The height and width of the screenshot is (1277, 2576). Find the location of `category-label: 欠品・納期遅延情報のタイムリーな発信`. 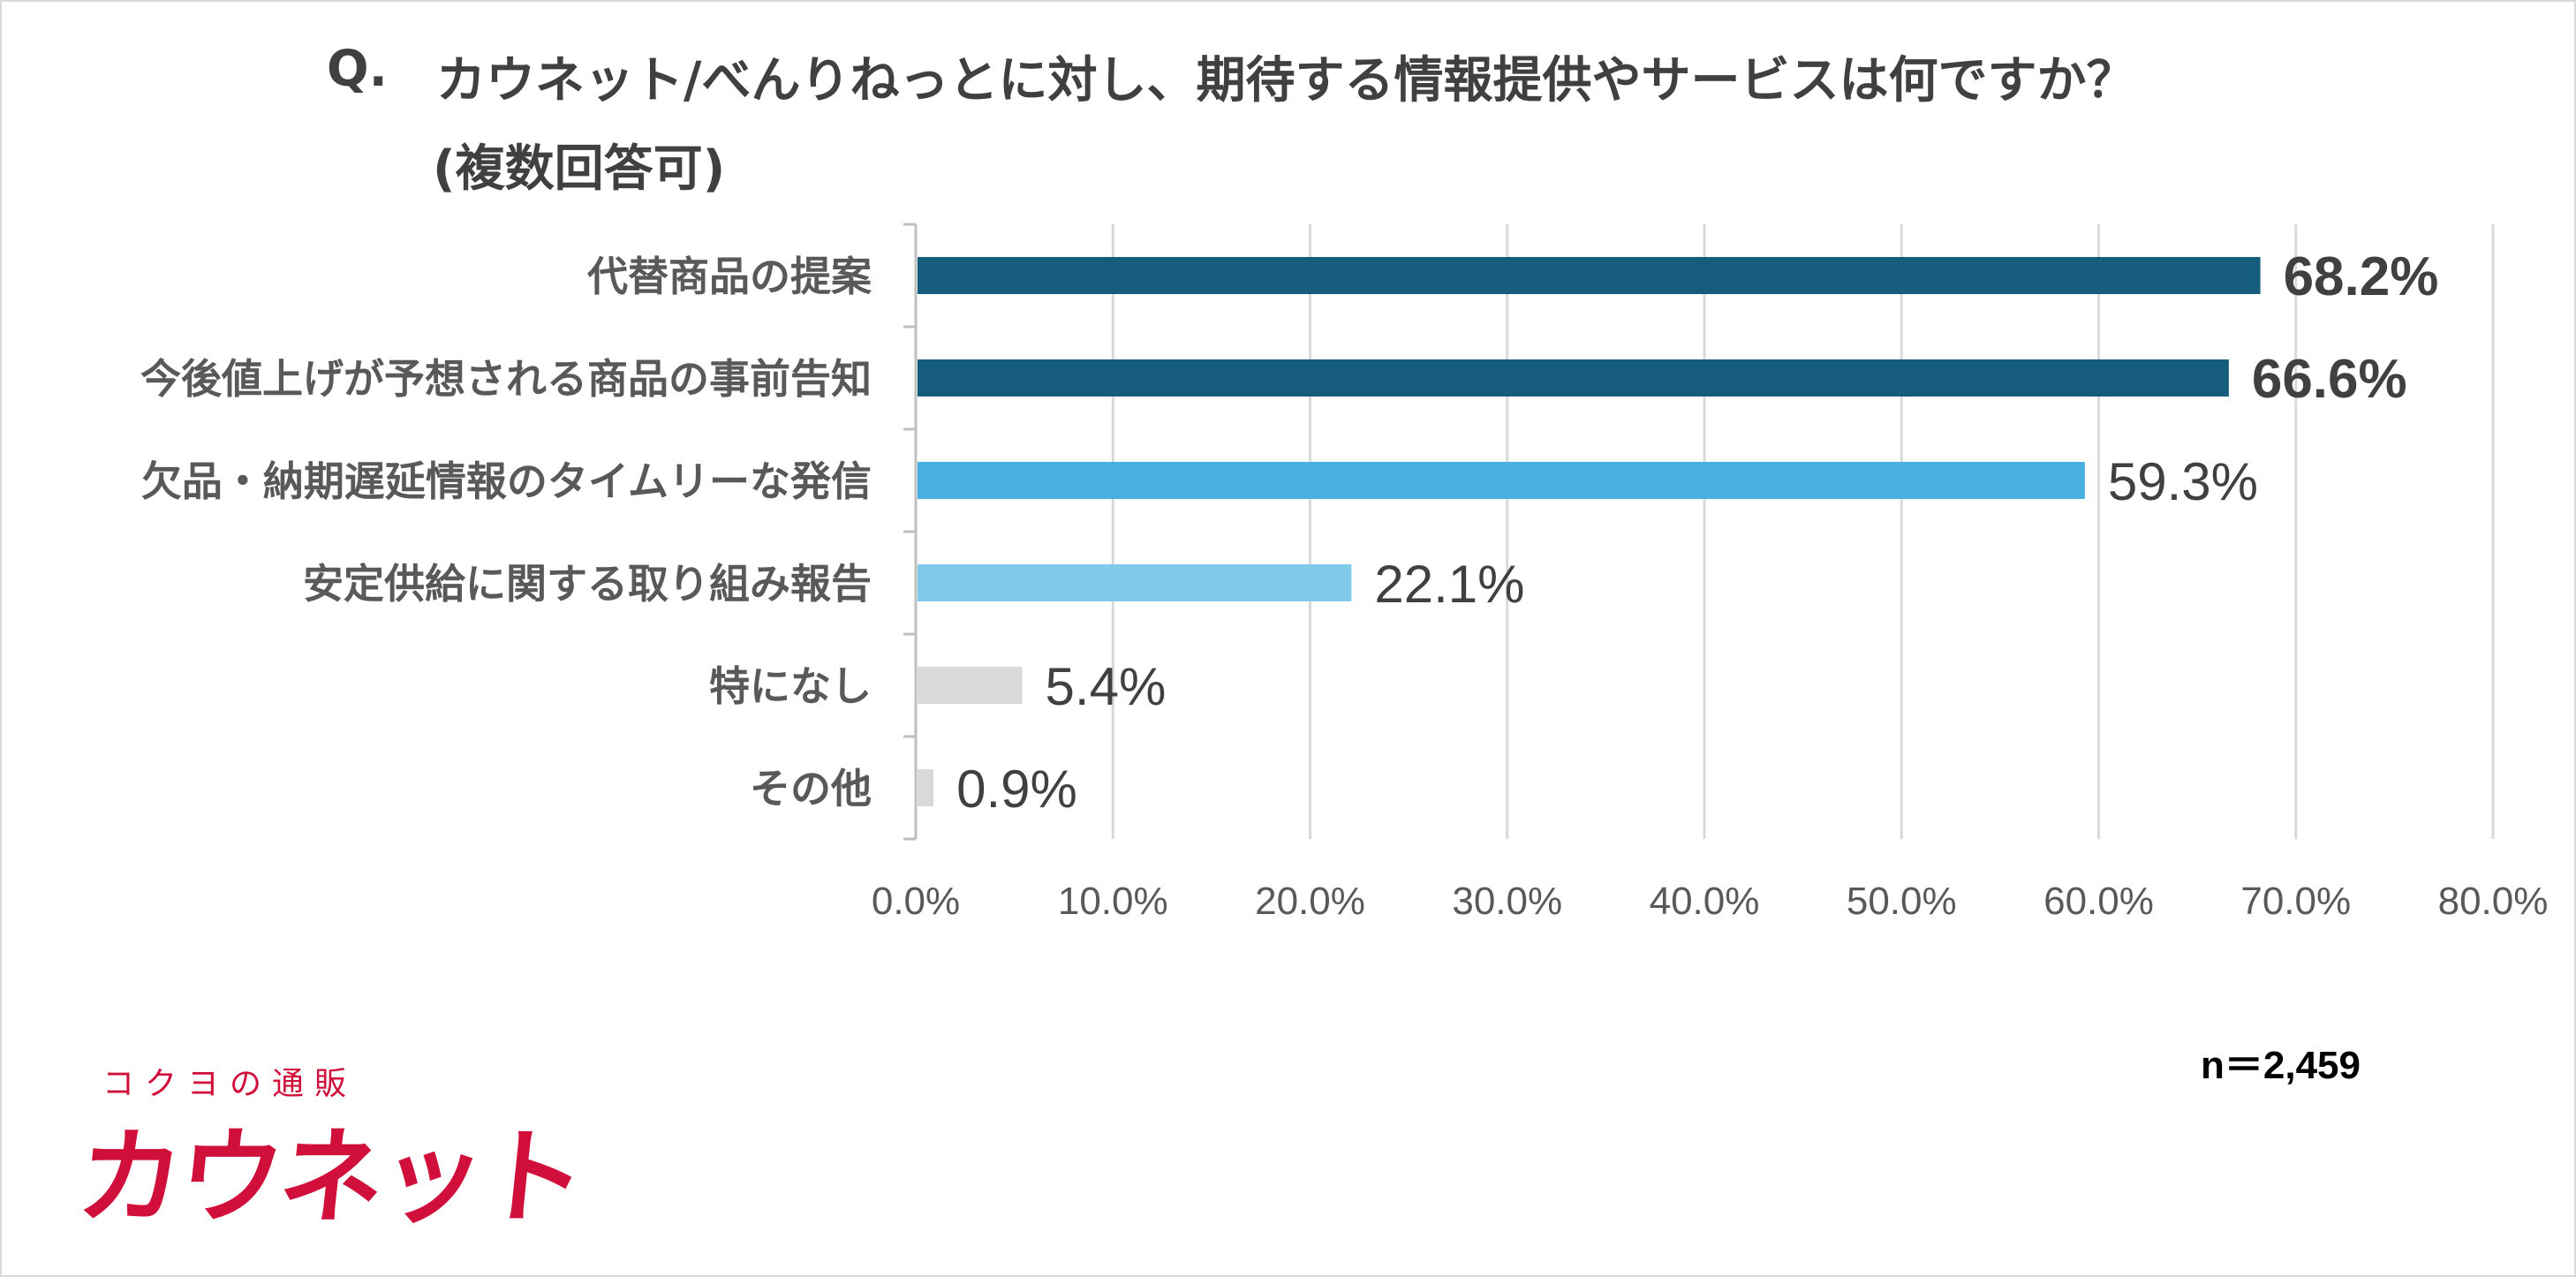

category-label: 欠品・納期遅延情報のタイムリーな発信 is located at coordinates (506, 481).